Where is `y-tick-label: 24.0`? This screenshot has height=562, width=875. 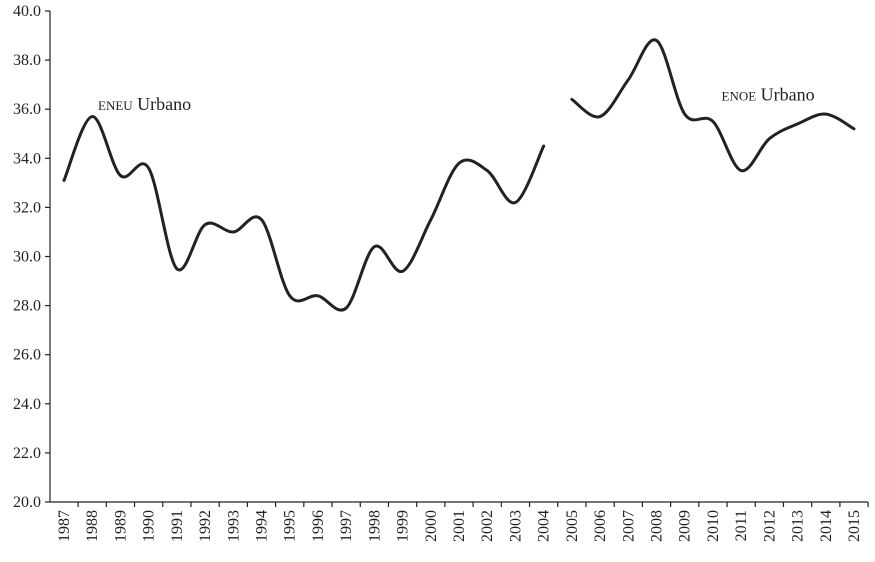 y-tick-label: 24.0 is located at coordinates (27, 404).